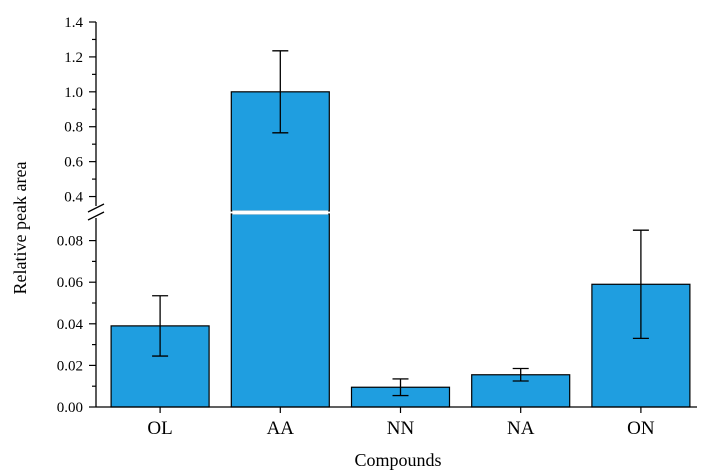 Image resolution: width=701 pixels, height=470 pixels. Describe the element at coordinates (280, 310) in the screenshot. I see `bar-aa-lower` at that location.